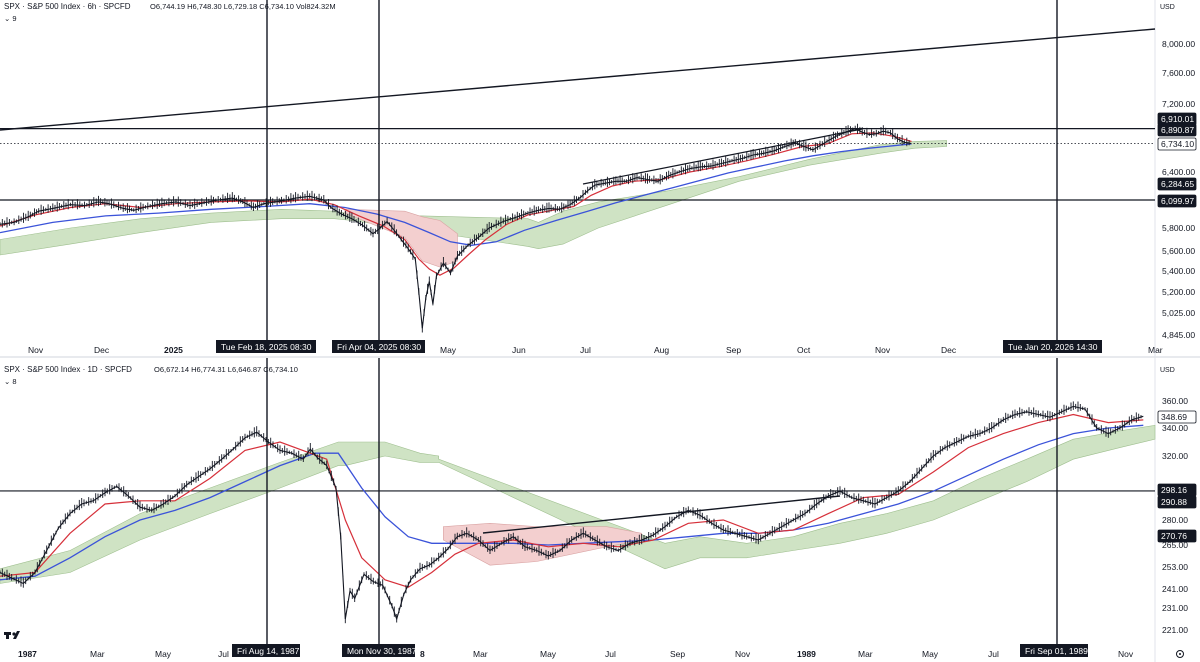  Describe the element at coordinates (1178, 292) in the screenshot. I see `y-tick-label: 5,200.00` at that location.